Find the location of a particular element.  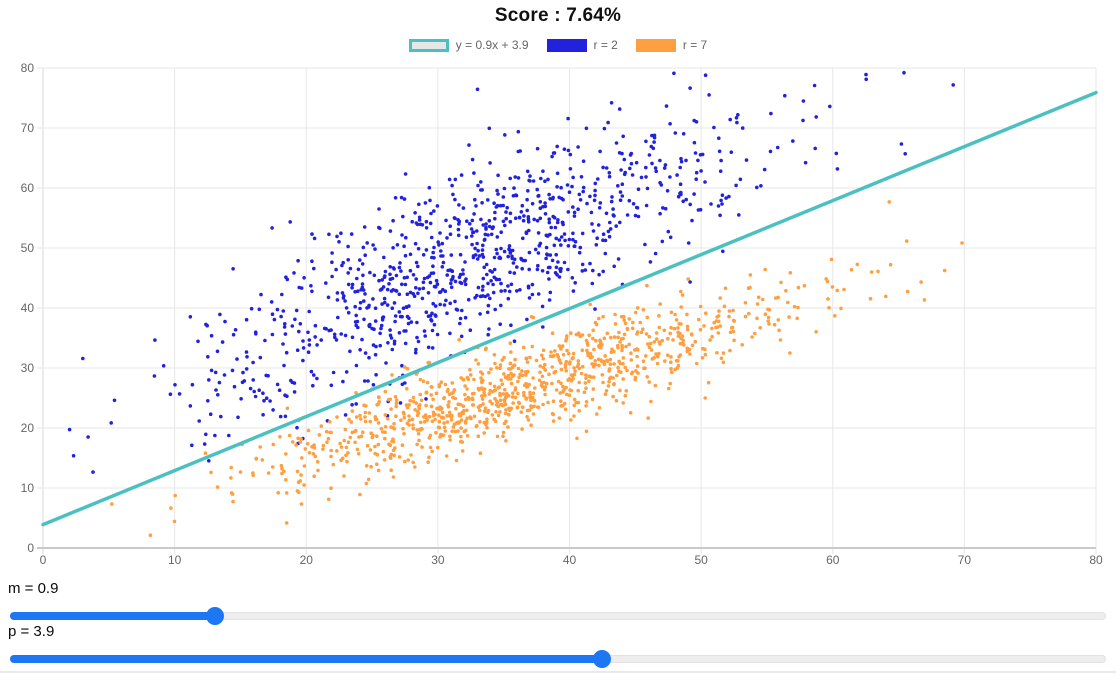

legend-item-2: r = 2 is located at coordinates (582, 45).